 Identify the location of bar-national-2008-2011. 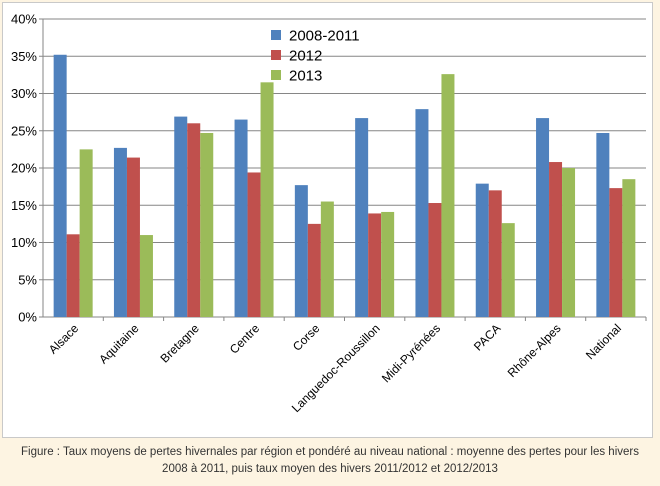
(603, 224).